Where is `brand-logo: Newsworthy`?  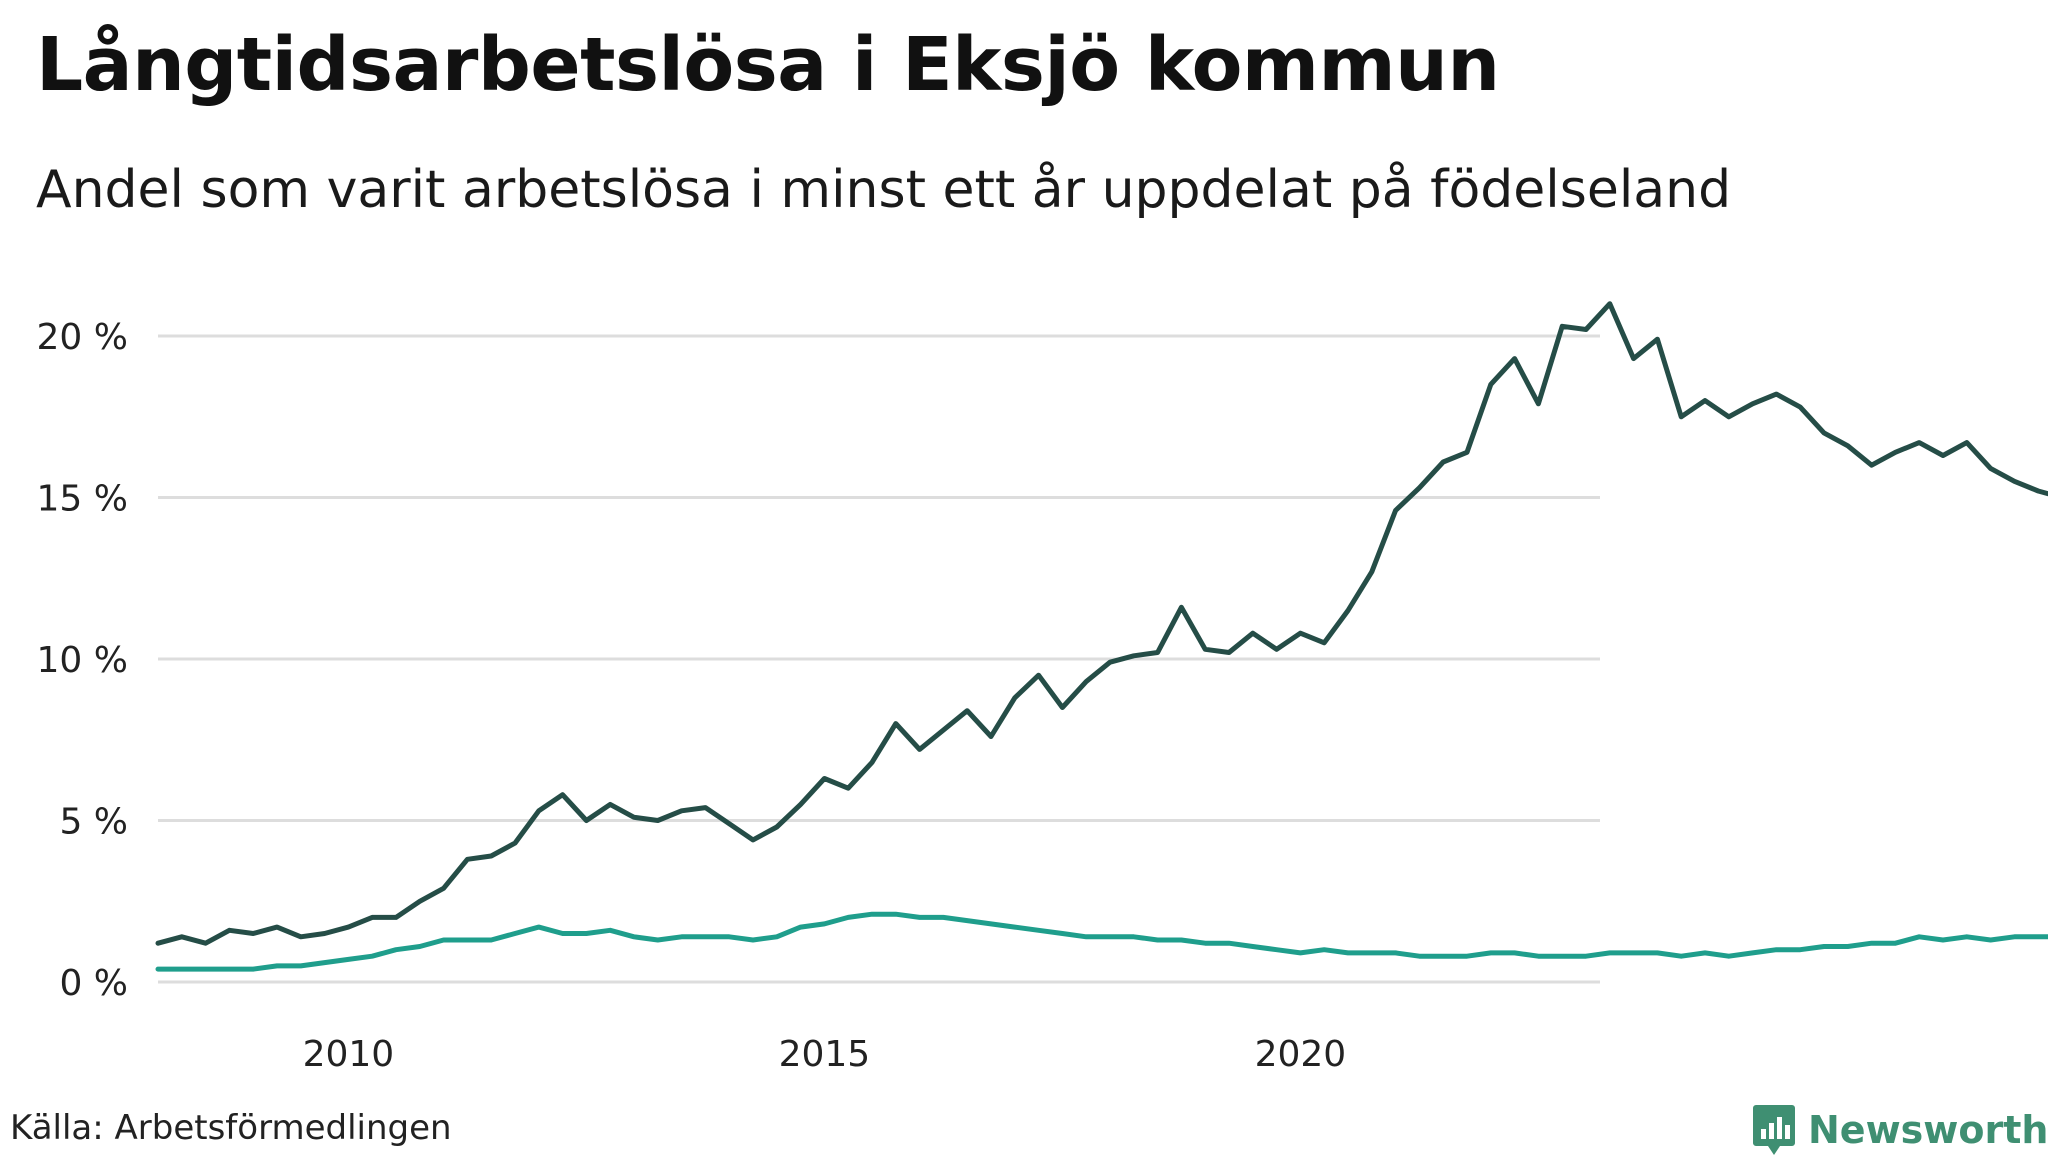
brand-logo: Newsworthy is located at coordinates (1900, 1130).